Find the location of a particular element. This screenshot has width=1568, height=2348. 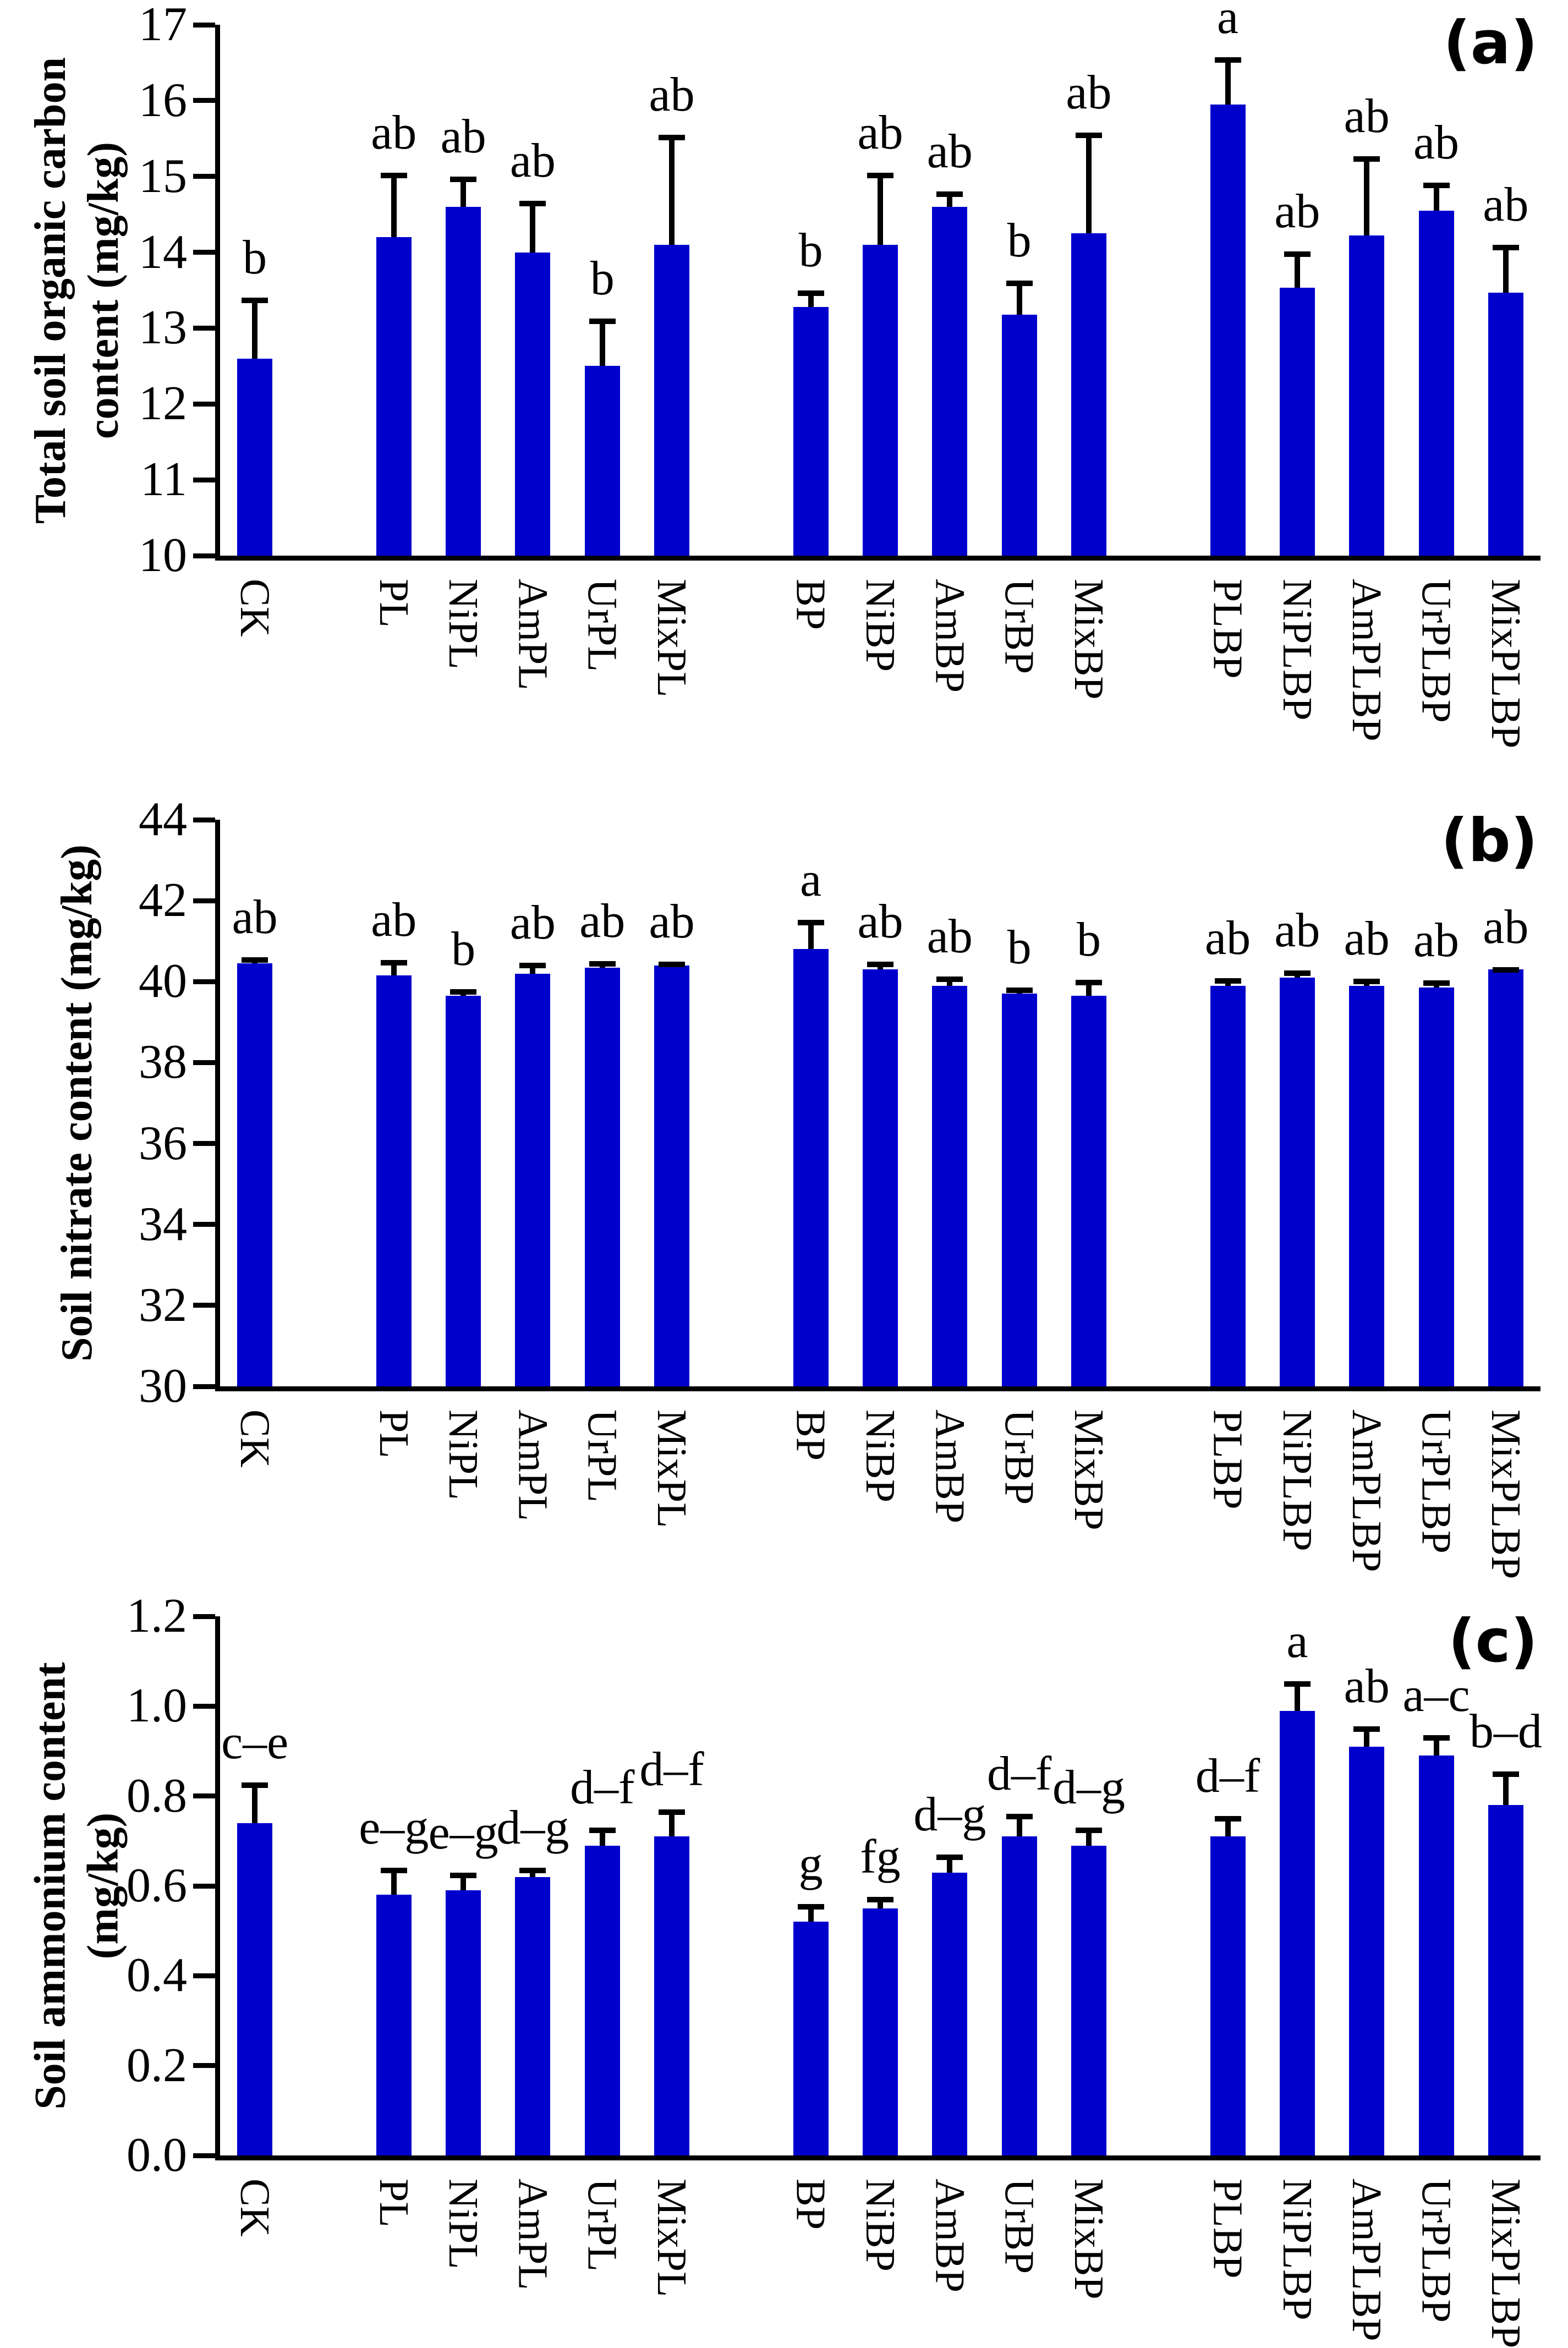

significance-letter: d–f is located at coordinates (671, 1770).